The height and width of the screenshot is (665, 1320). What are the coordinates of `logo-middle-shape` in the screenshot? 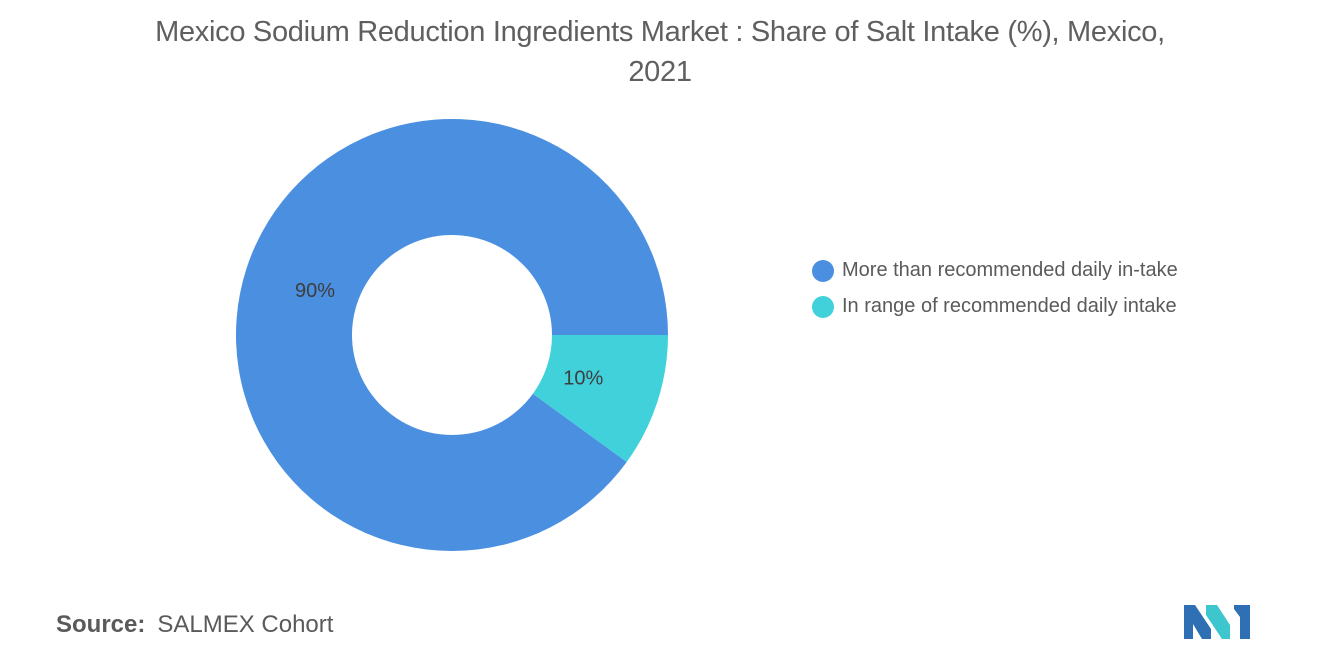 It's located at (1218, 622).